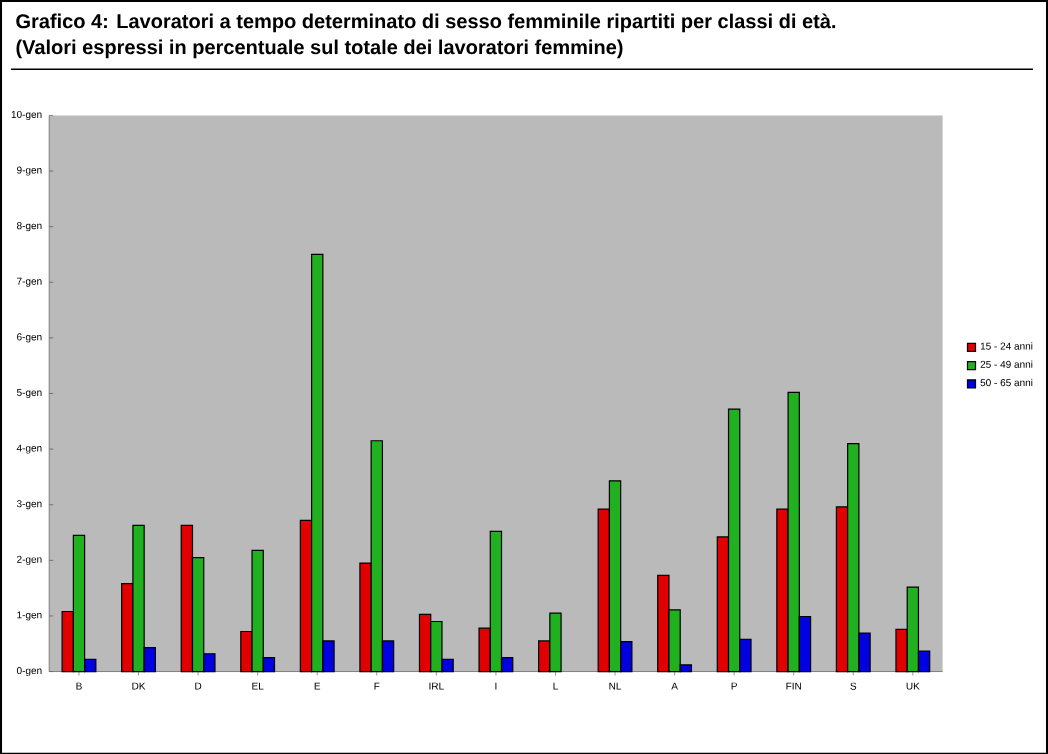  What do you see at coordinates (319, 48) in the screenshot?
I see `chart-subtitle: (Valori espressi in percentuale sul totale dei lavoratori femmine)` at bounding box center [319, 48].